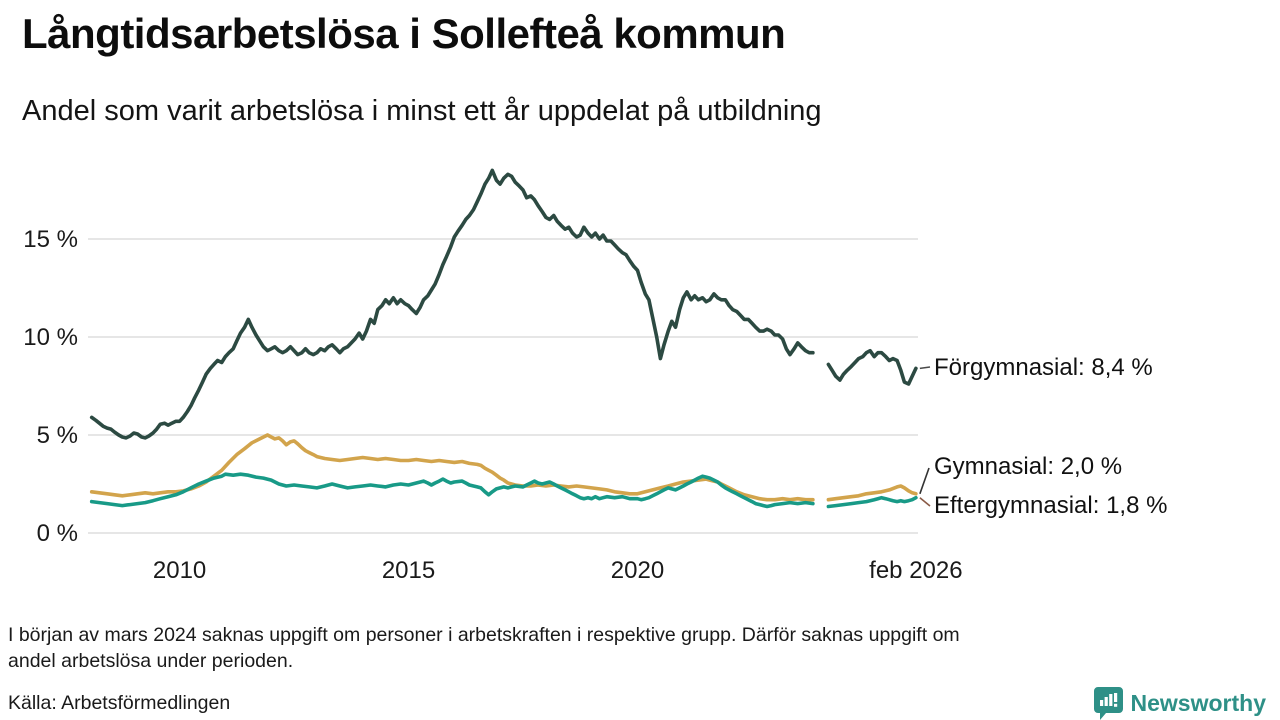  I want to click on x-tick-label: 2010, so click(179, 570).